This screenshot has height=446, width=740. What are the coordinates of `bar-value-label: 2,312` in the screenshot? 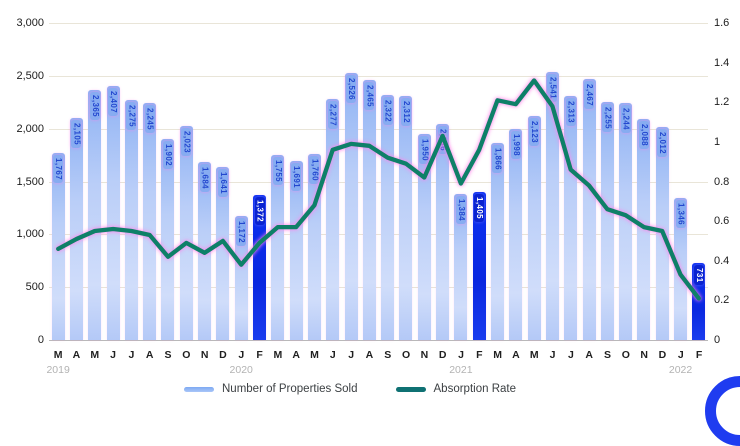 It's located at (405, 111).